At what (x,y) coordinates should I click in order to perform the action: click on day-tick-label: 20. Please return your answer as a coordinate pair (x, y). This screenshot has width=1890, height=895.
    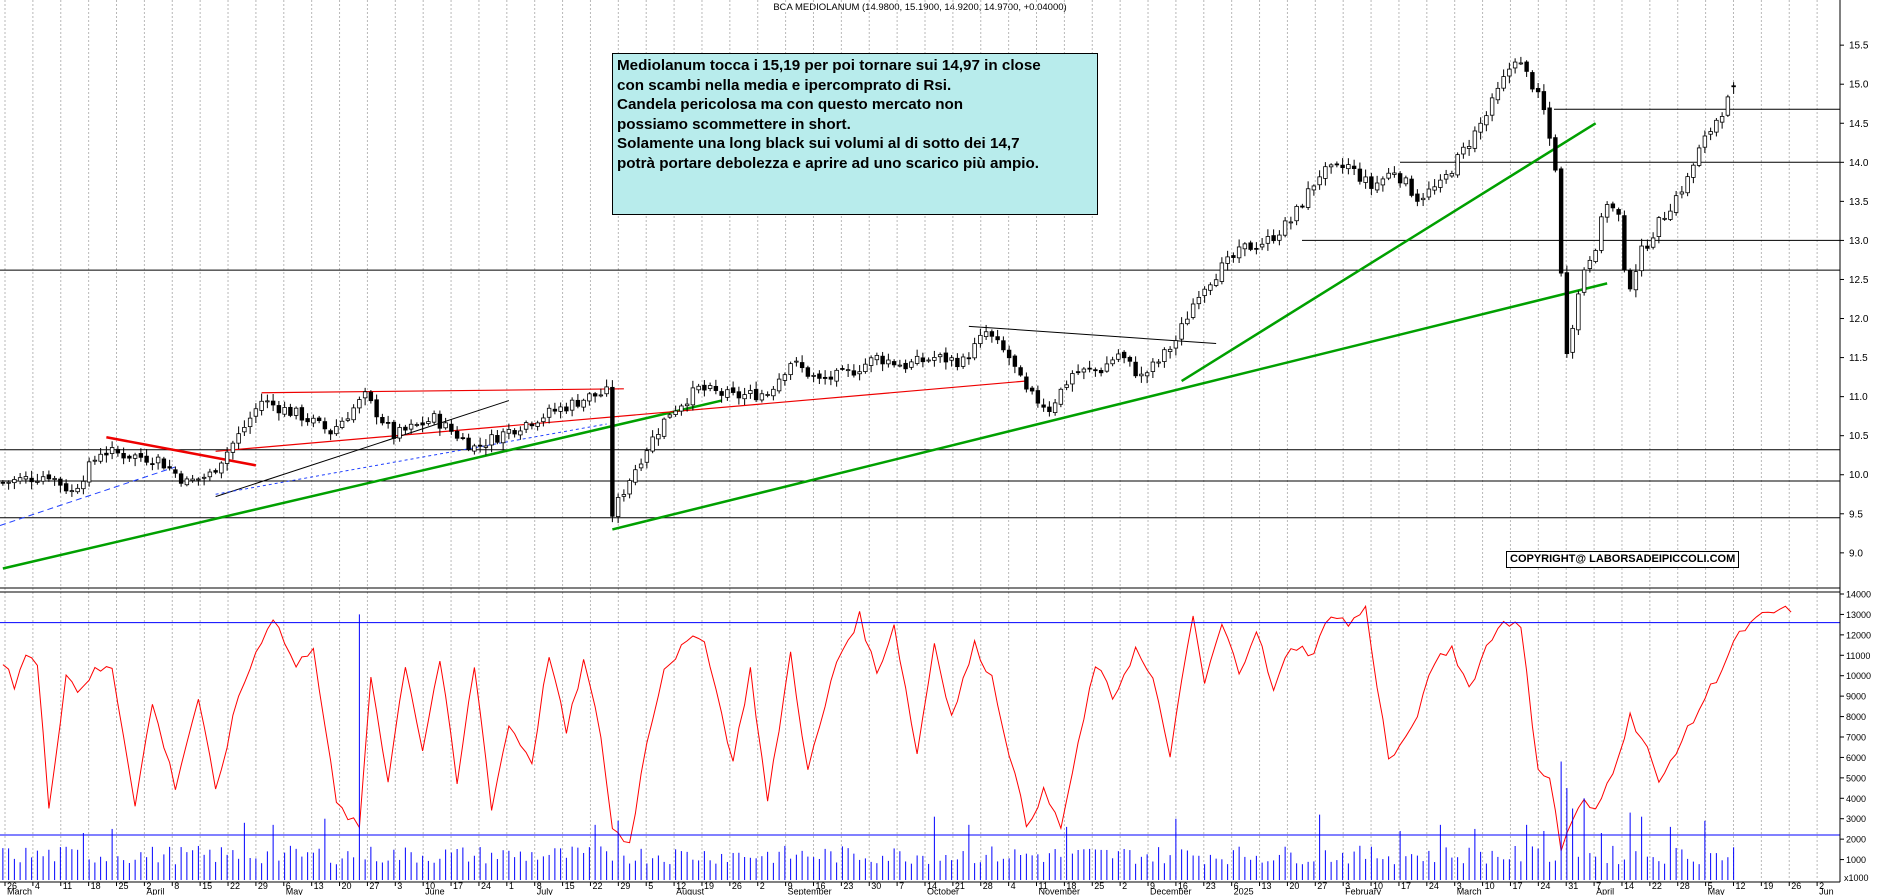
    Looking at the image, I should click on (1294, 886).